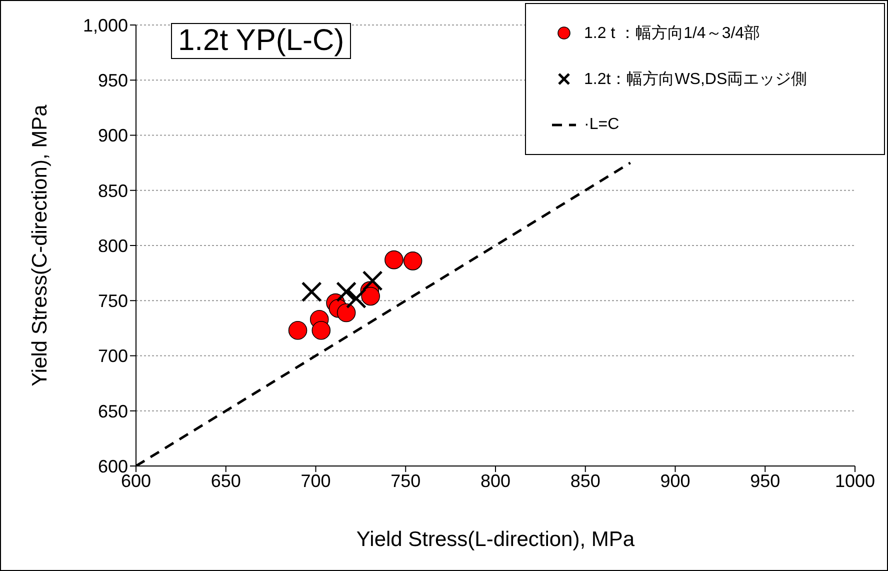  What do you see at coordinates (675, 480) in the screenshot?
I see `x-tick-label: 900` at bounding box center [675, 480].